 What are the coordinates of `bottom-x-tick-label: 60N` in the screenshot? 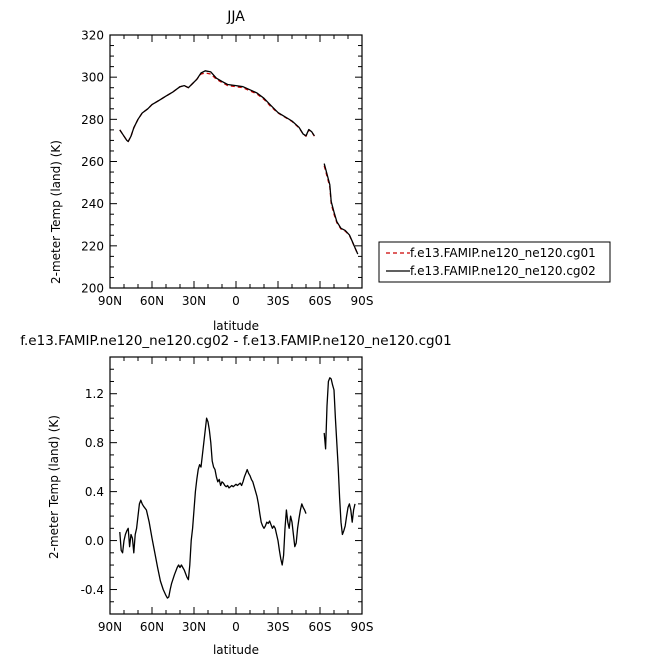 It's located at (152, 627).